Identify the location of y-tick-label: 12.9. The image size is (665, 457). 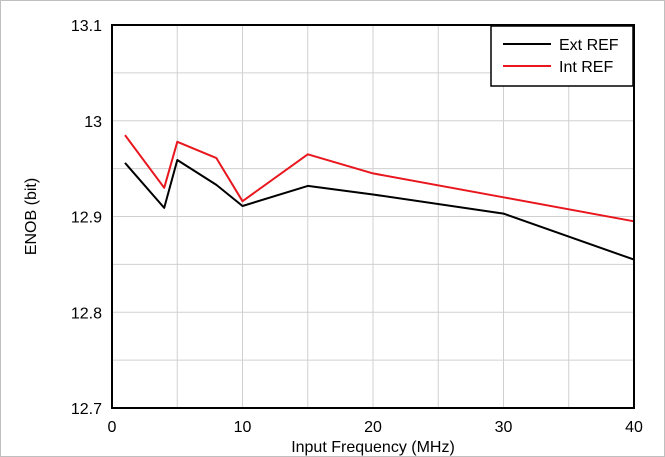
(86, 218).